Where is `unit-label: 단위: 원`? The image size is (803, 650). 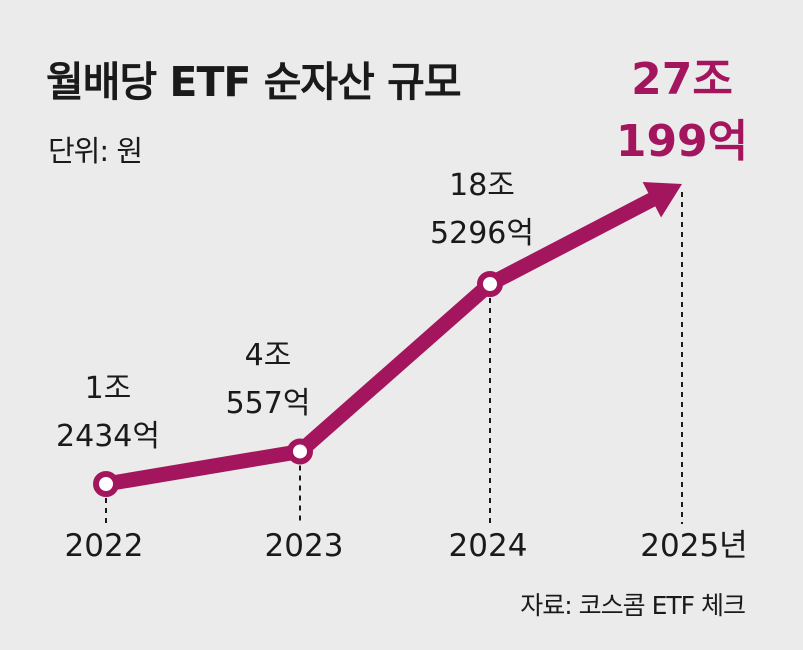
unit-label: 단위: 원 is located at coordinates (95, 151).